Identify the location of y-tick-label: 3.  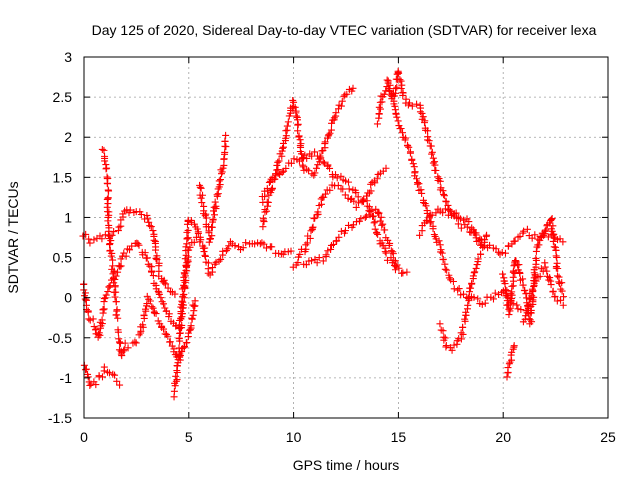
(68, 57).